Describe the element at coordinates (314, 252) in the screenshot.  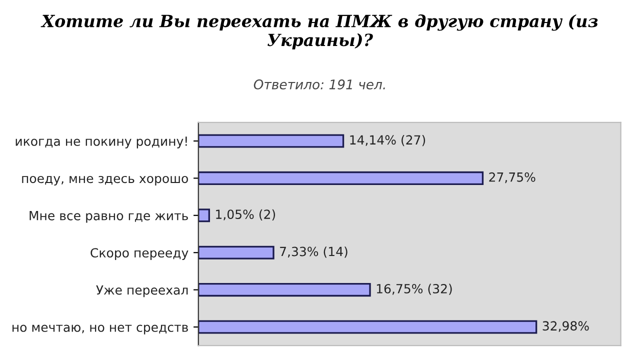
I see `data-label: 7,33% (14)` at that location.